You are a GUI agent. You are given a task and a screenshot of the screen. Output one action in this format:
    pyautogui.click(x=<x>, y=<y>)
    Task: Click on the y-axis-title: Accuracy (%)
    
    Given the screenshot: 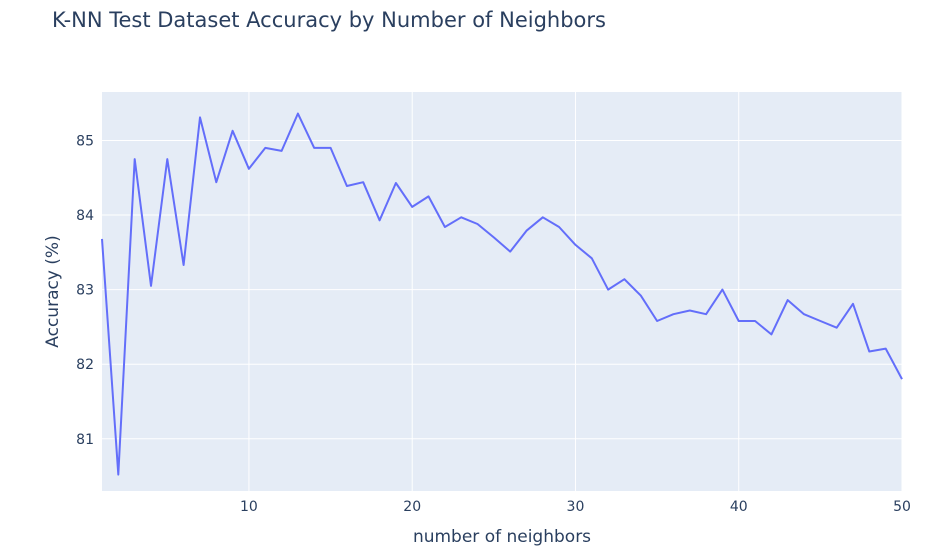 What is the action you would take?
    pyautogui.click(x=53, y=291)
    